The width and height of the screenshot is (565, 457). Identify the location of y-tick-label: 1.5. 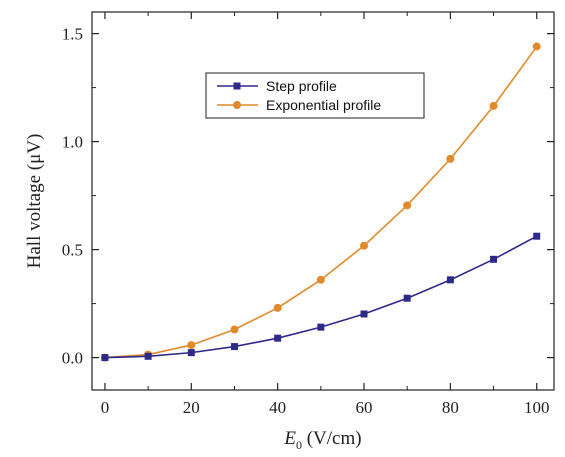
(72, 34).